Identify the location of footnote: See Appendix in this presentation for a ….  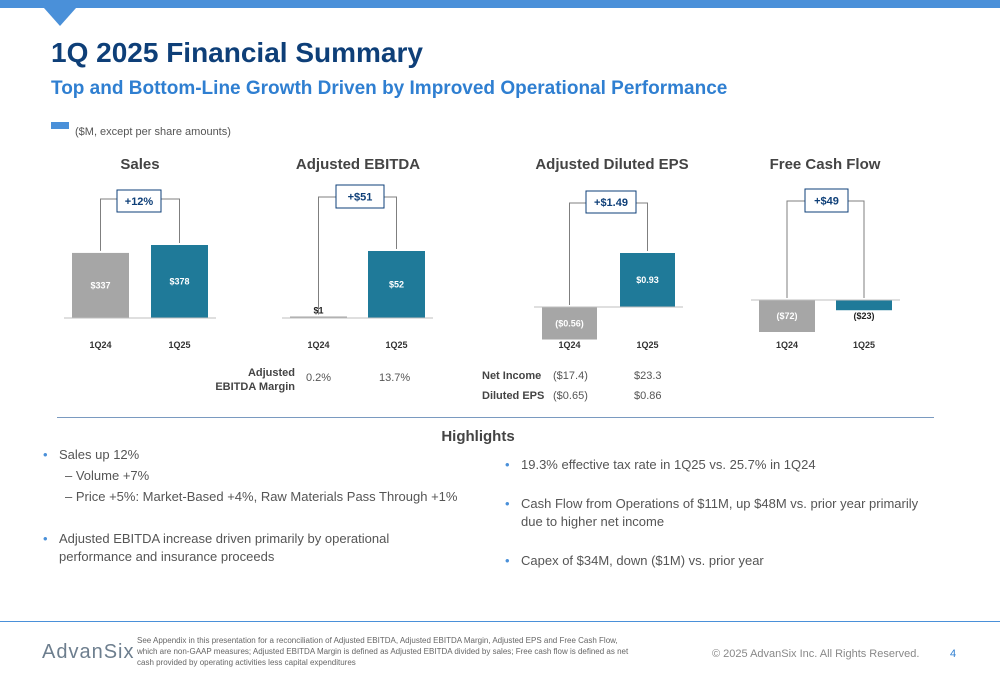
(383, 651).